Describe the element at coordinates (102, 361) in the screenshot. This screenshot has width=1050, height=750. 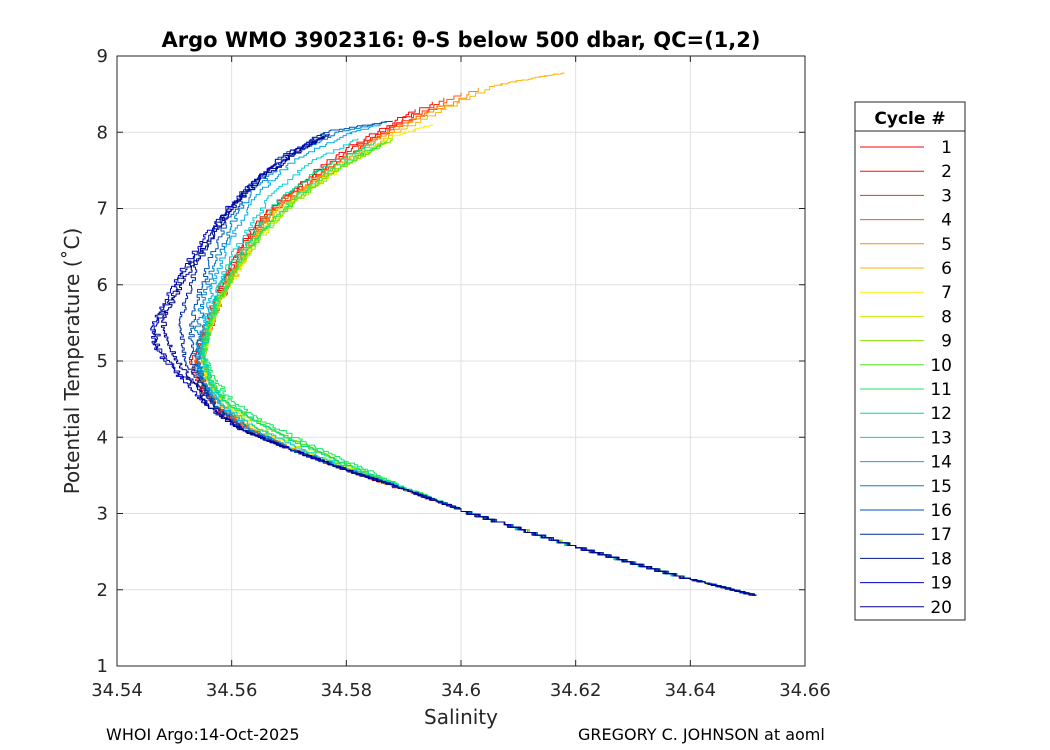
I see `y-tick-label: 5` at that location.